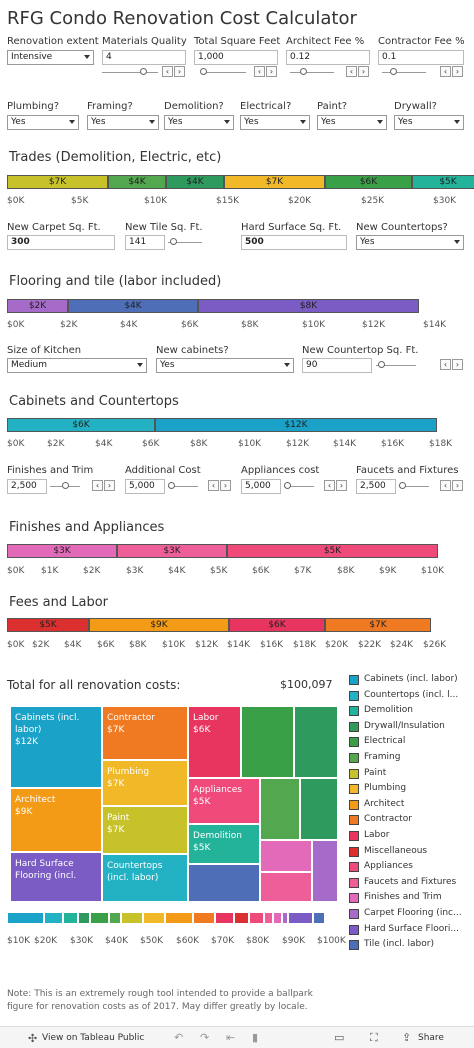 The width and height of the screenshot is (474, 1048). I want to click on legend-item: Plumbing, so click(410, 789).